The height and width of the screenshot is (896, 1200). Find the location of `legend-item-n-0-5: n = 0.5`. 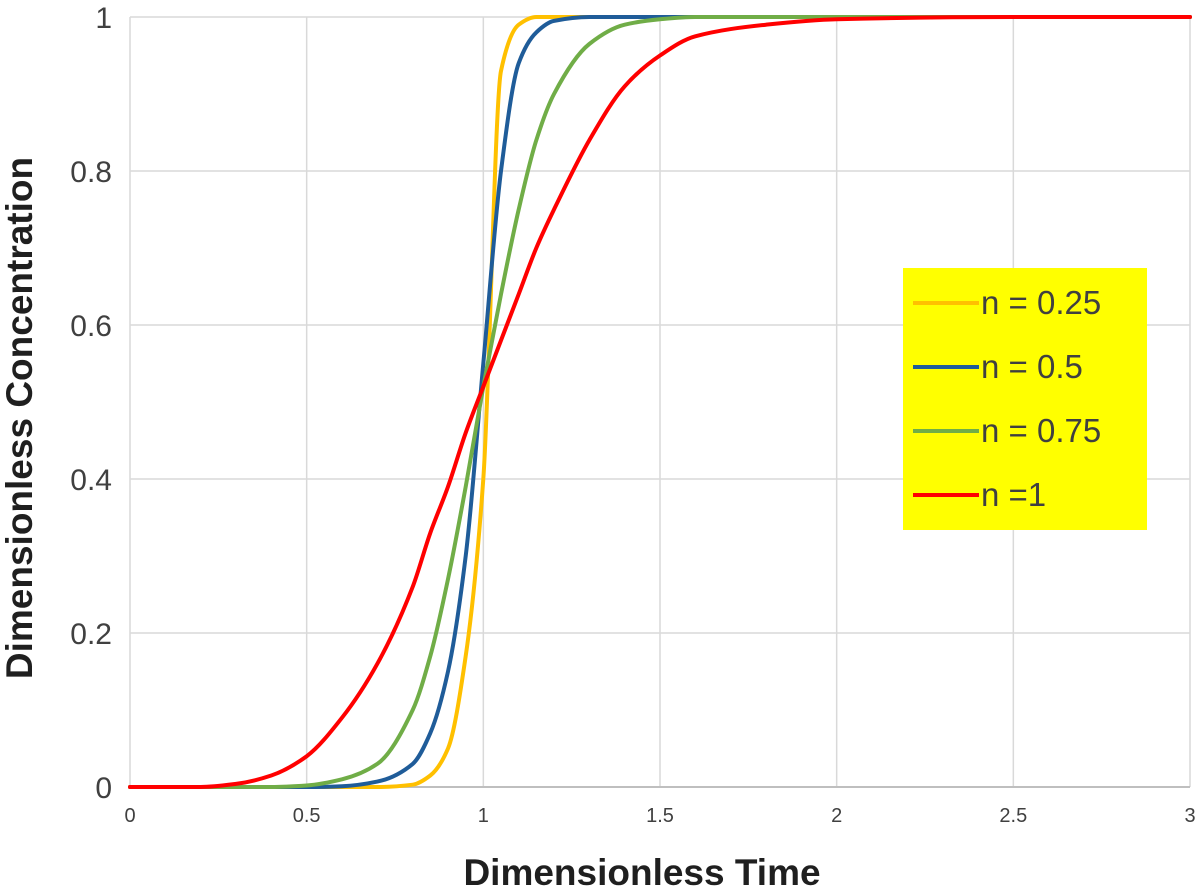

legend-item-n-0-5: n = 0.5 is located at coordinates (998, 367).